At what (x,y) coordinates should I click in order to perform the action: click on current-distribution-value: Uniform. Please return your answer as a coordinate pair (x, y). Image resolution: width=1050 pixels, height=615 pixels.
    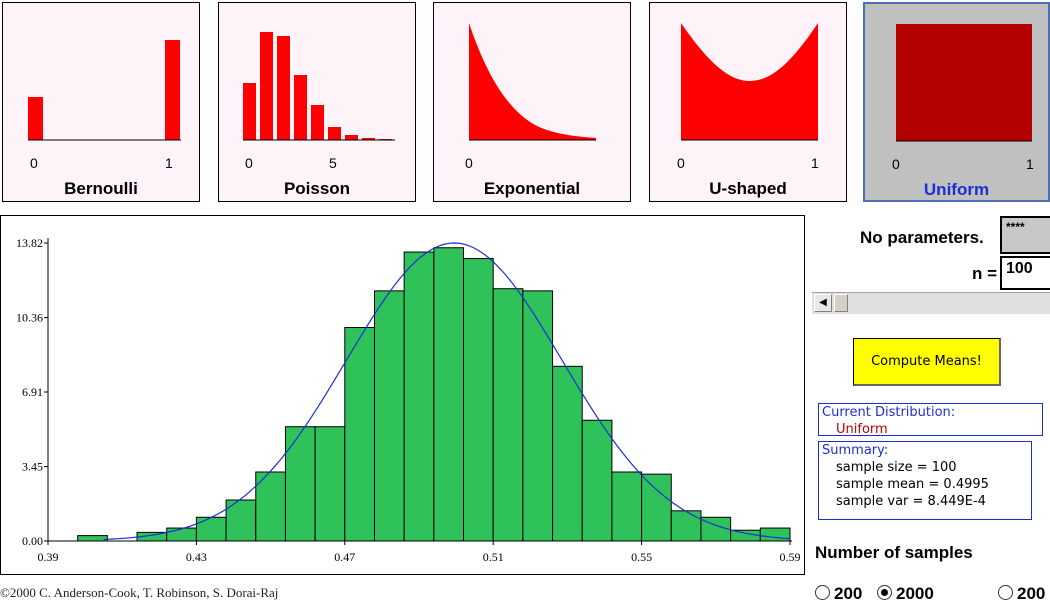
    Looking at the image, I should click on (862, 429).